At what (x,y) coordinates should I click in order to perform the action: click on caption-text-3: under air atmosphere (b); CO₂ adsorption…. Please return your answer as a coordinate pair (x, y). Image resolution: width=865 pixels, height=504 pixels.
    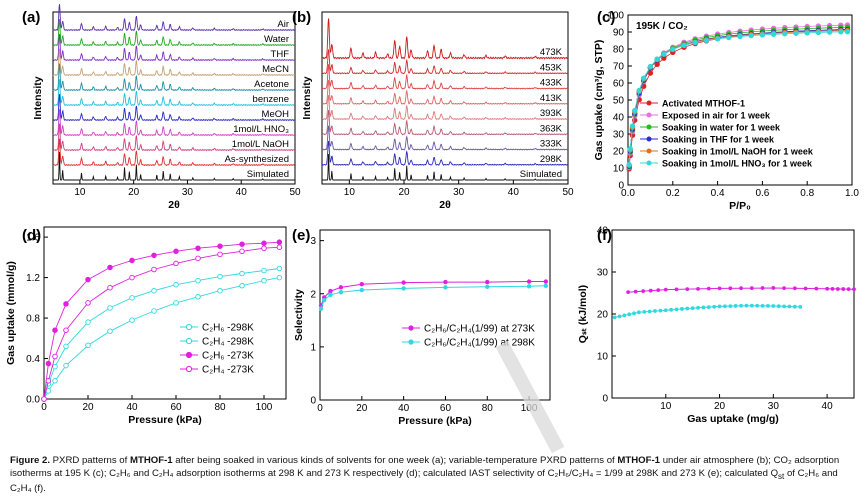
    Looking at the image, I should click on (425, 467).